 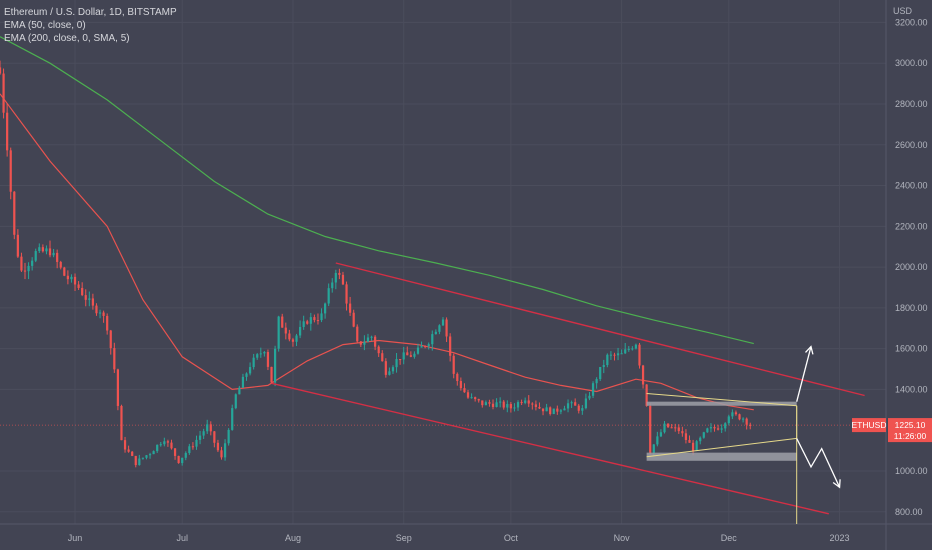 What do you see at coordinates (911, 186) in the screenshot?
I see `y-tick-label: 2400.00` at bounding box center [911, 186].